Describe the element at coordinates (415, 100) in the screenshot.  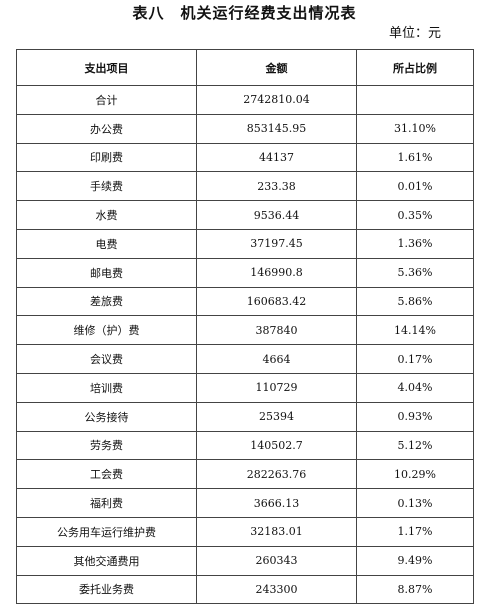
I see `ratio-cell` at that location.